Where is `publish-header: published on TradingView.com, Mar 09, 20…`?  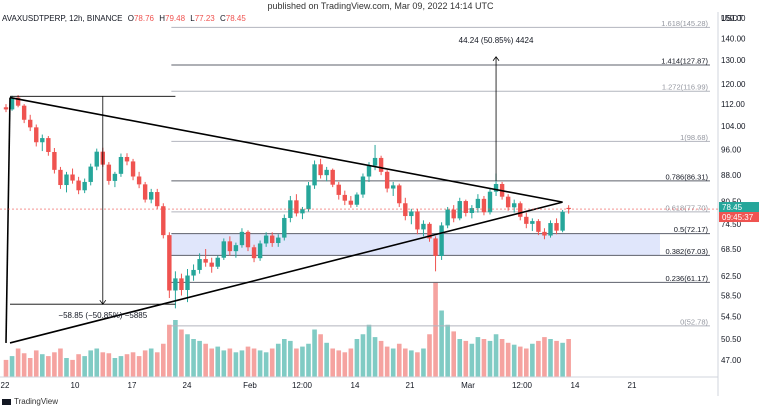 publish-header: published on TradingView.com, Mar 09, 20… is located at coordinates (380, 6).